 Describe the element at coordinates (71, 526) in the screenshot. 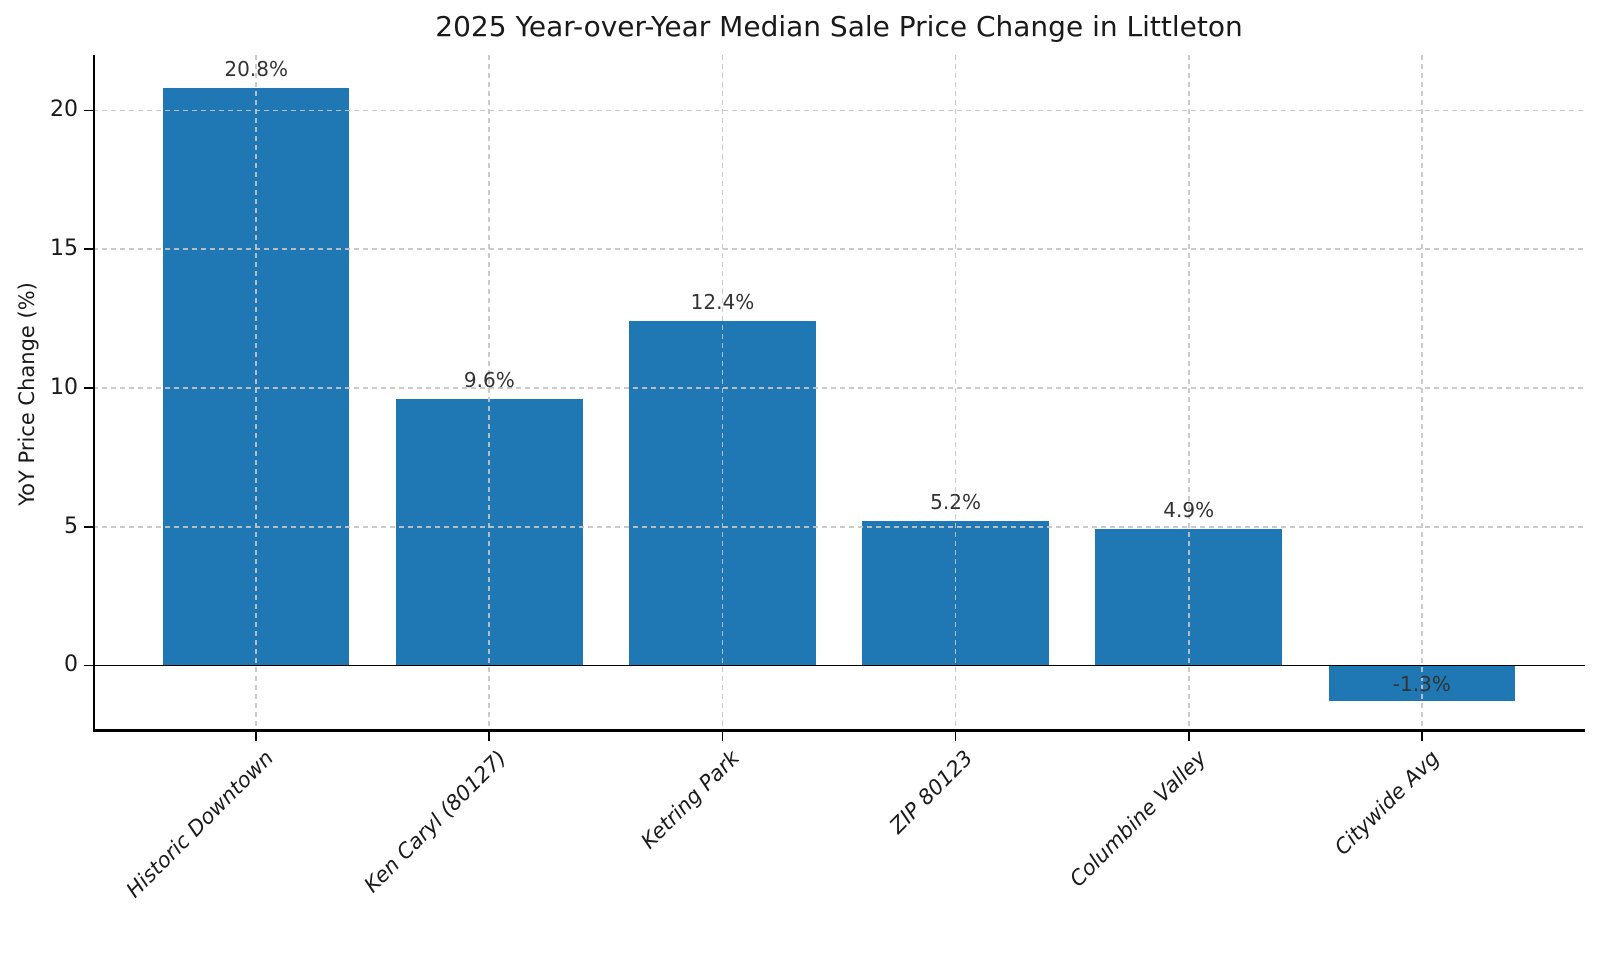

I see `y-tick-label: 5` at that location.